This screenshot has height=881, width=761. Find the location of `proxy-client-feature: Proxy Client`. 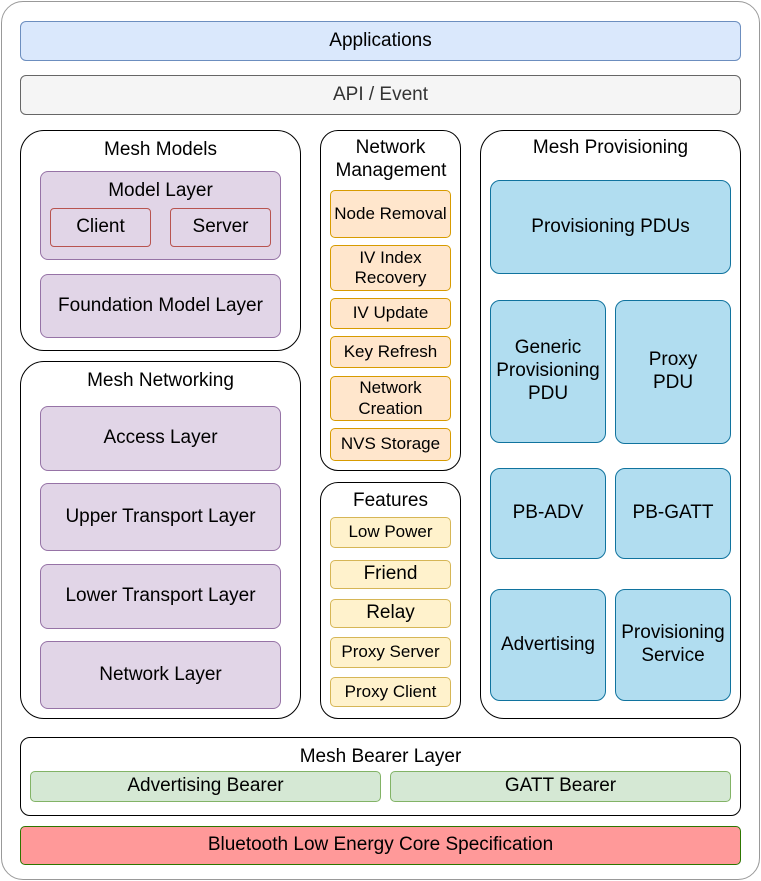

proxy-client-feature: Proxy Client is located at coordinates (390, 692).